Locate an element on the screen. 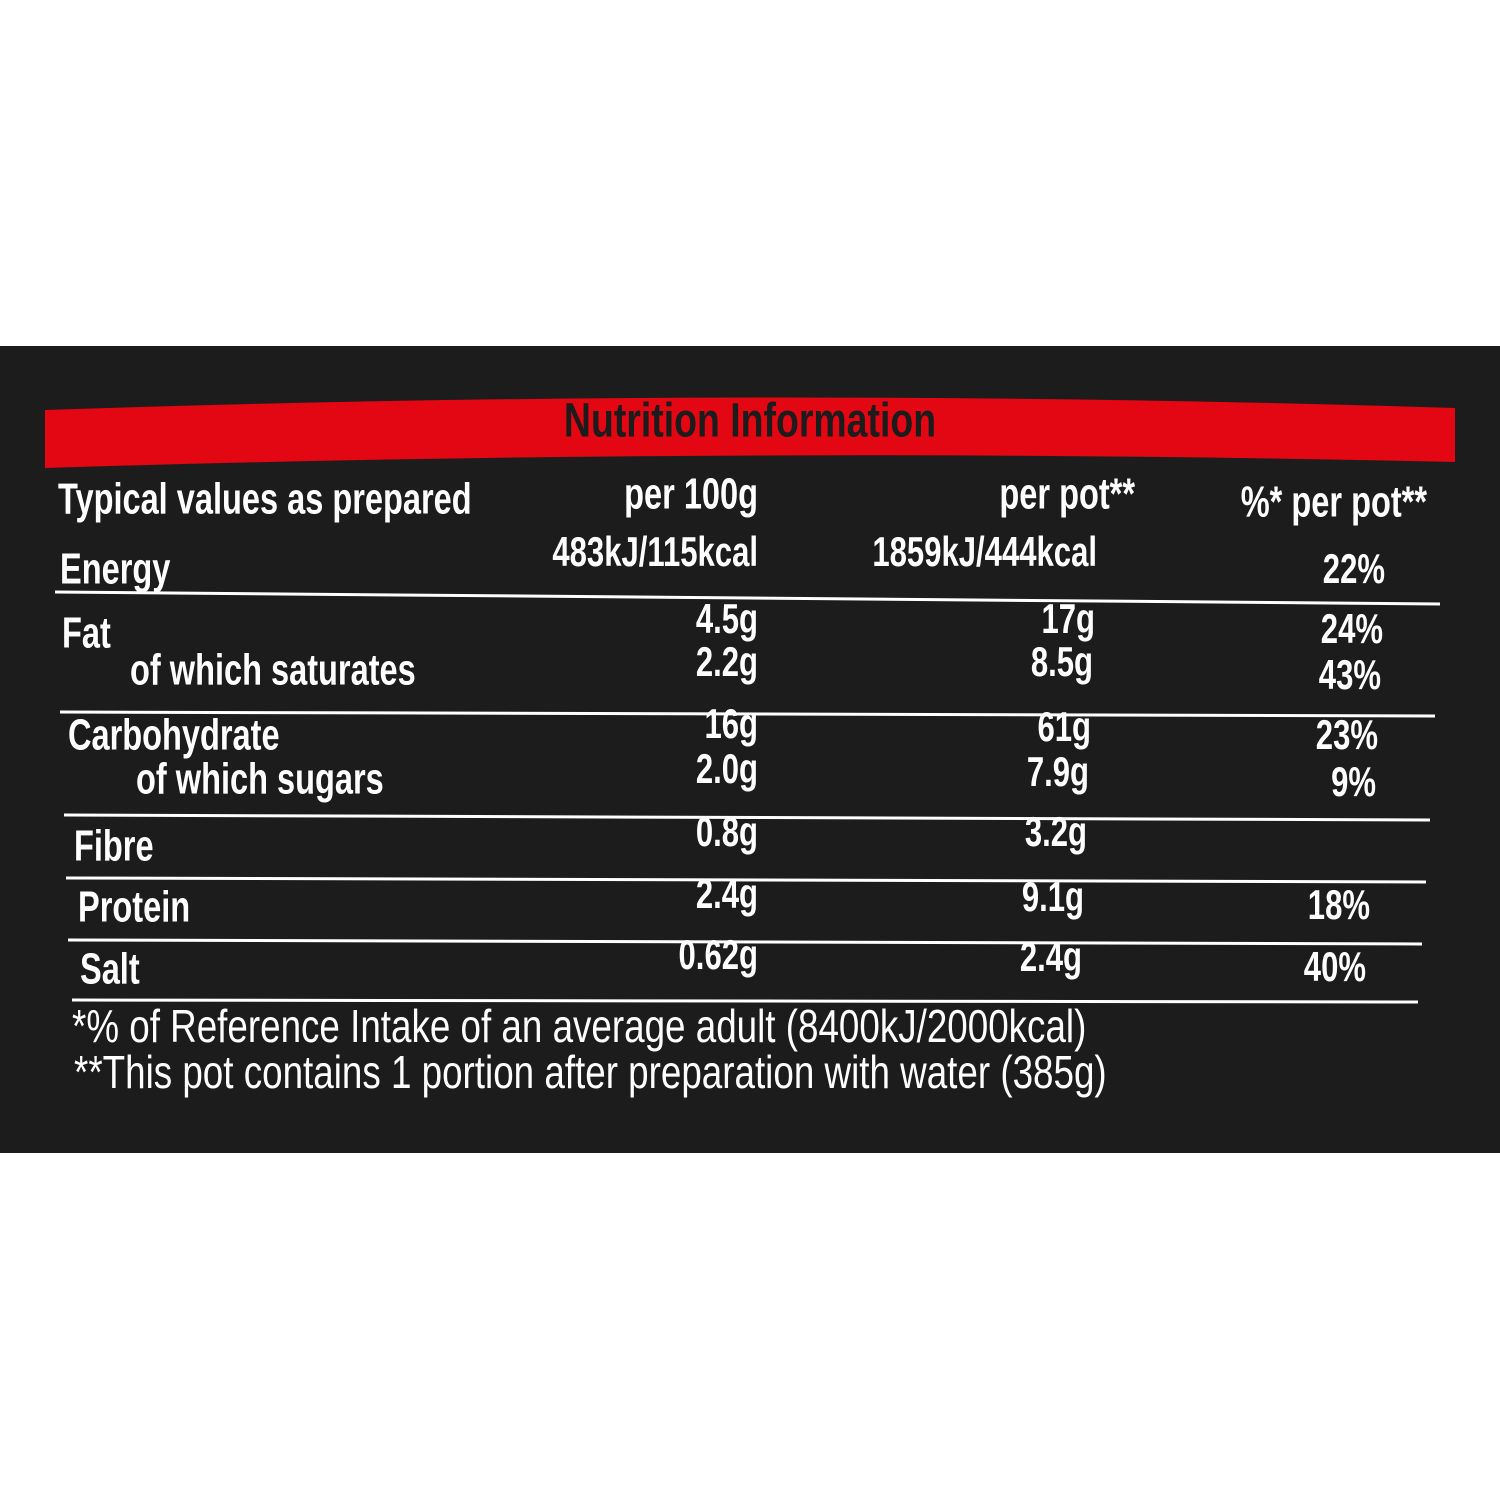  cell-value: 7.9g is located at coordinates (1058, 772).